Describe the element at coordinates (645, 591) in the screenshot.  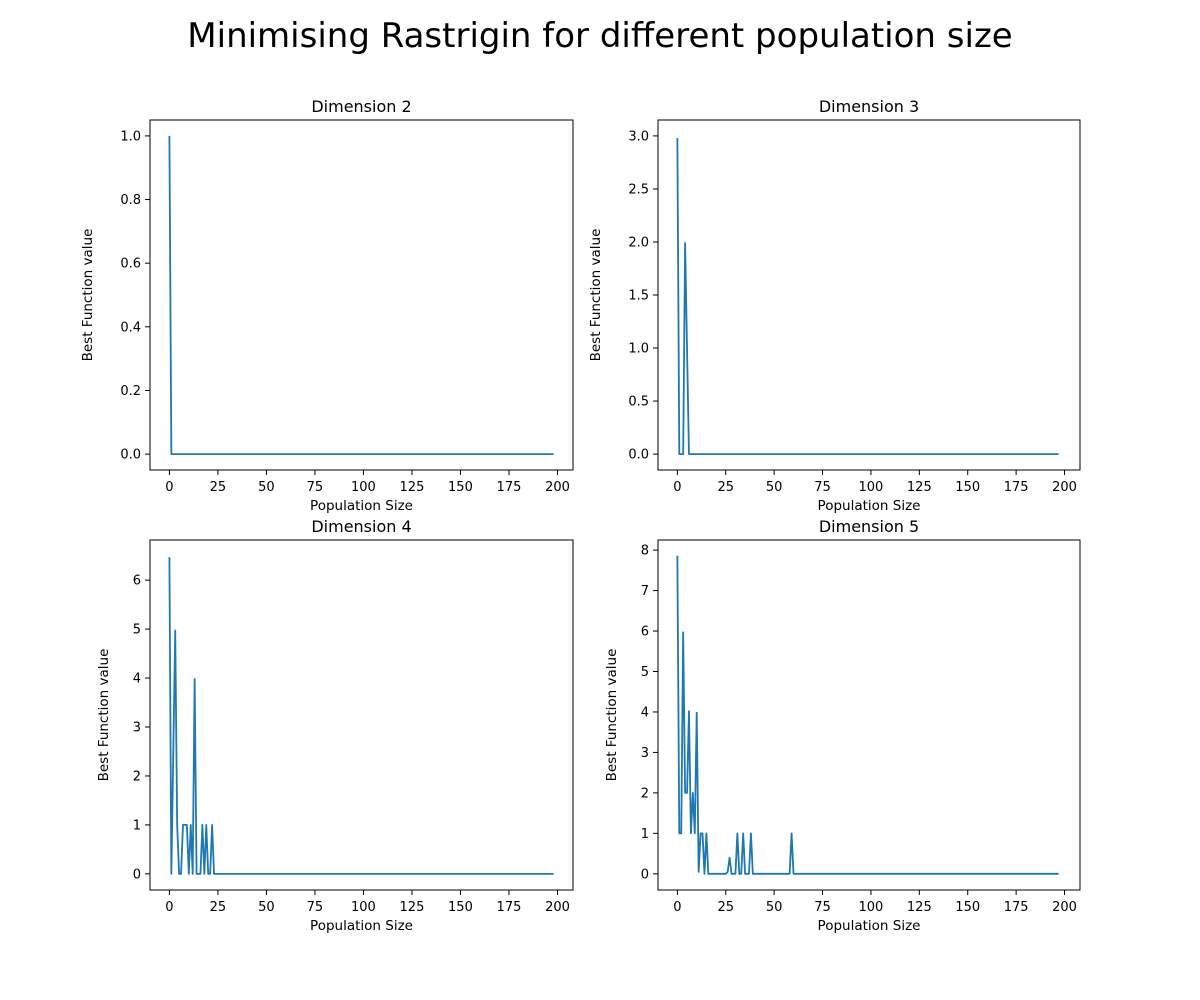
I see `y-tick-label: 7` at that location.